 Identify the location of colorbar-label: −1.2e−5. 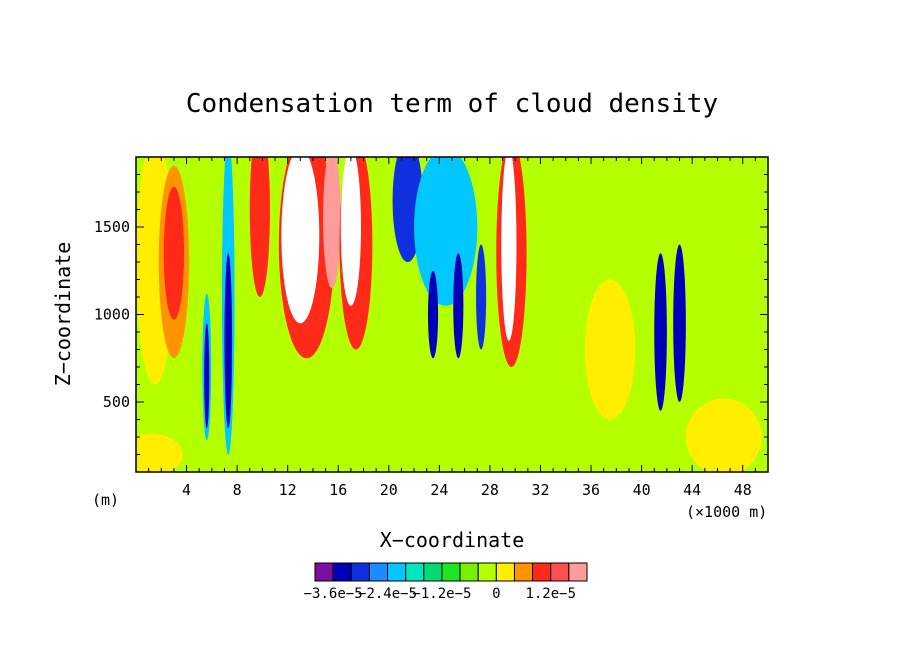
(441, 594).